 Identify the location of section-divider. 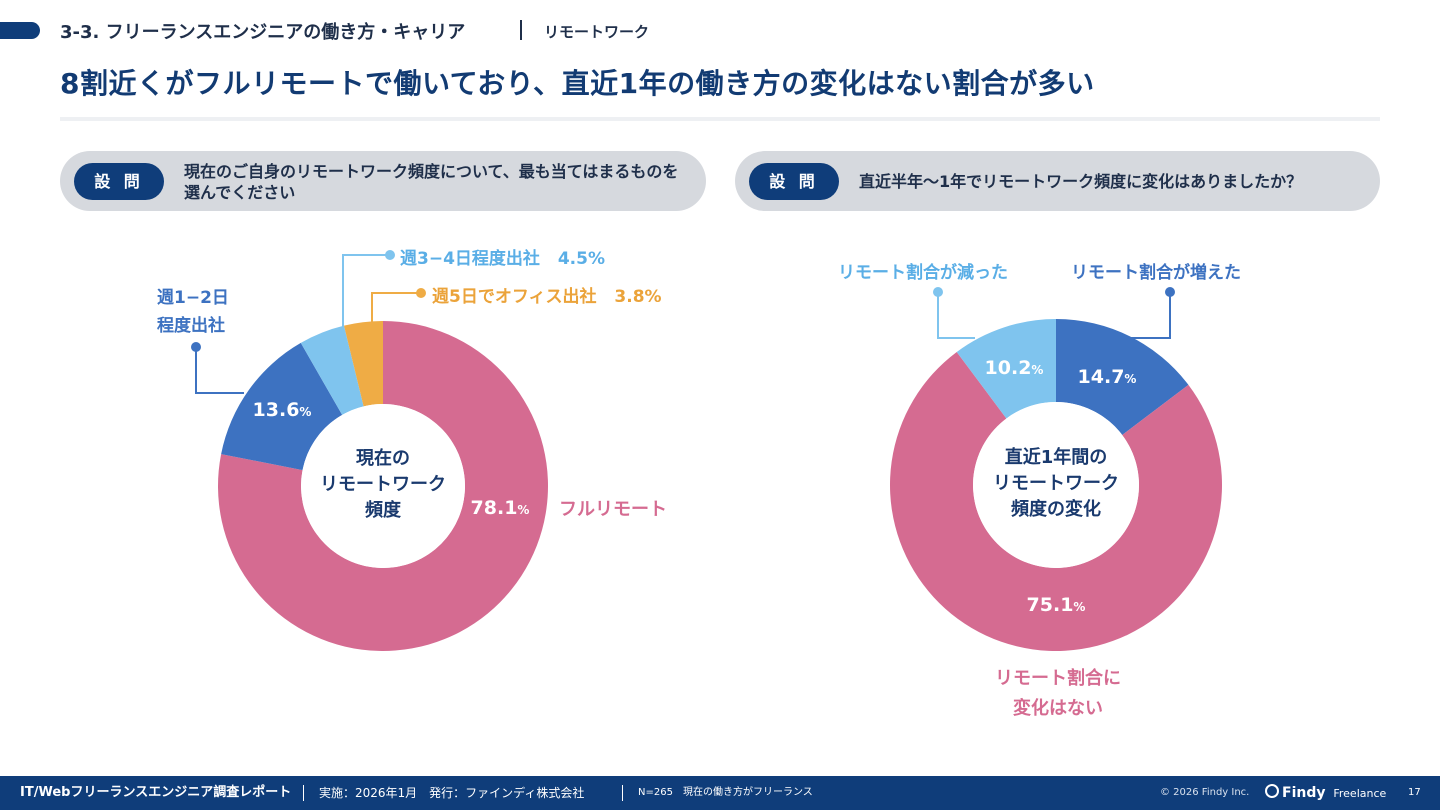
(521, 30).